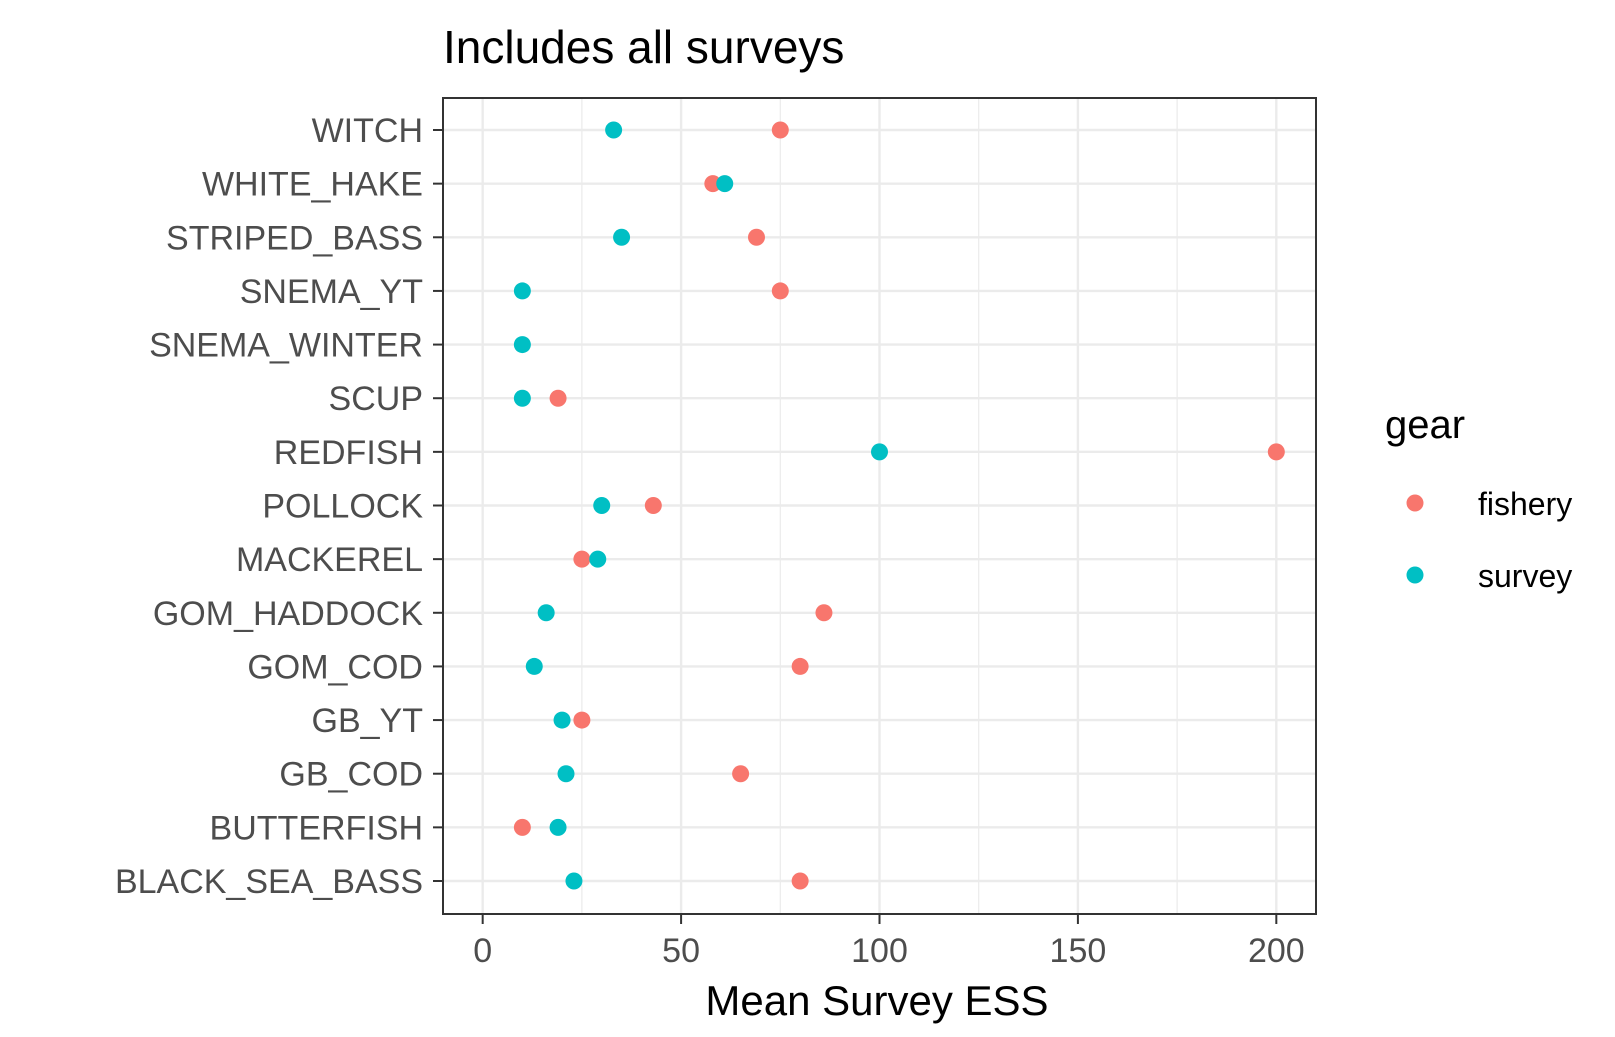  I want to click on legend-label-survey: survey, so click(1525, 576).